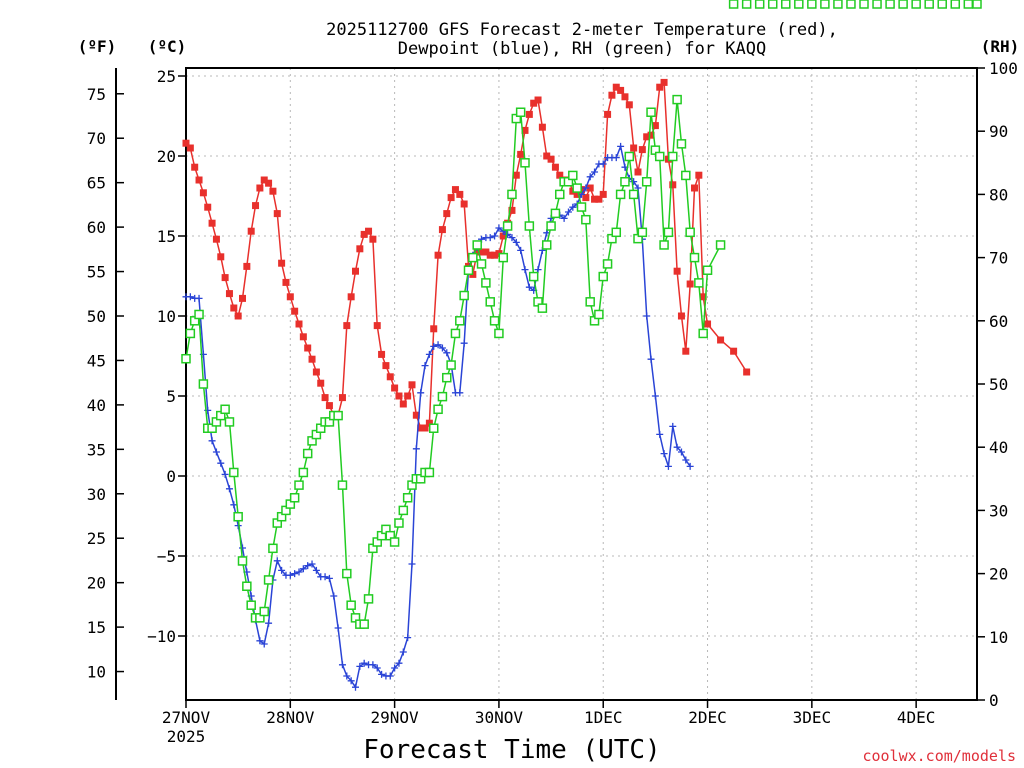  Describe the element at coordinates (96, 627) in the screenshot. I see `y-tick-label-f: 15` at that location.